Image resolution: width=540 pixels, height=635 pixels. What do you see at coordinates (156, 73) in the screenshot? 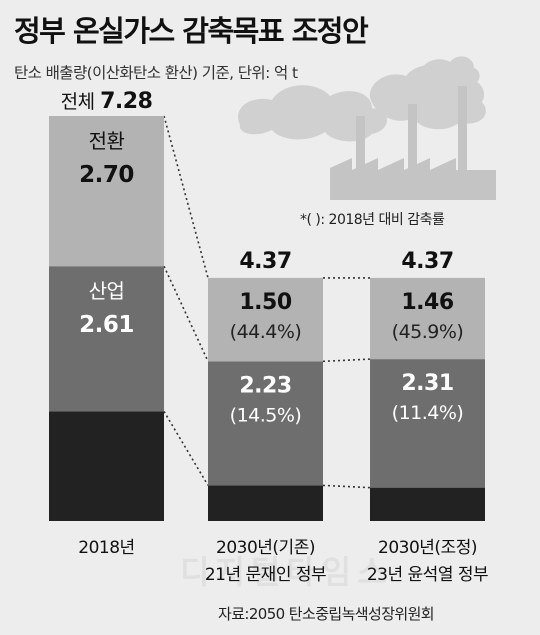
I see `chart-subtitle: 탄소 배출량(이산화탄소 환산) 기준, 단위: 억 t` at bounding box center [156, 73].